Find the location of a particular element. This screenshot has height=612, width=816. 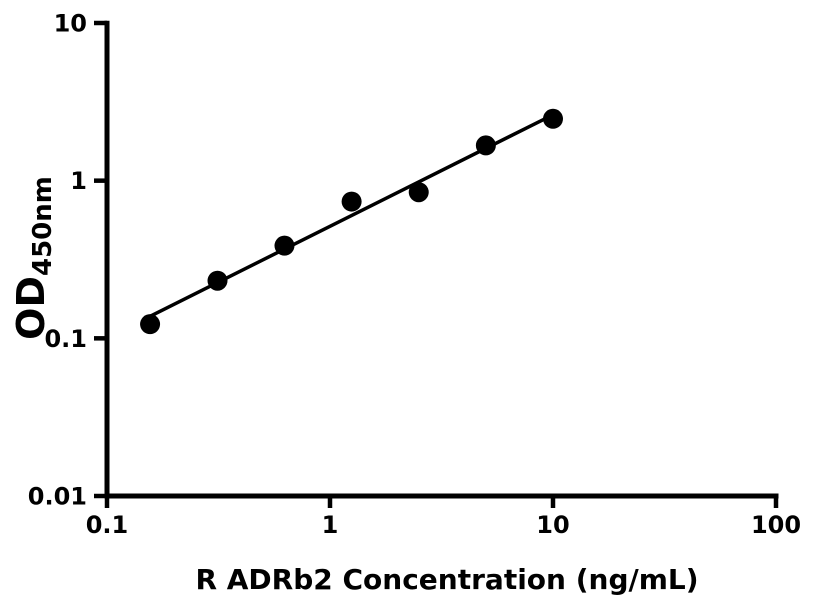

y-tick-label: 0.1 is located at coordinates (65, 339).